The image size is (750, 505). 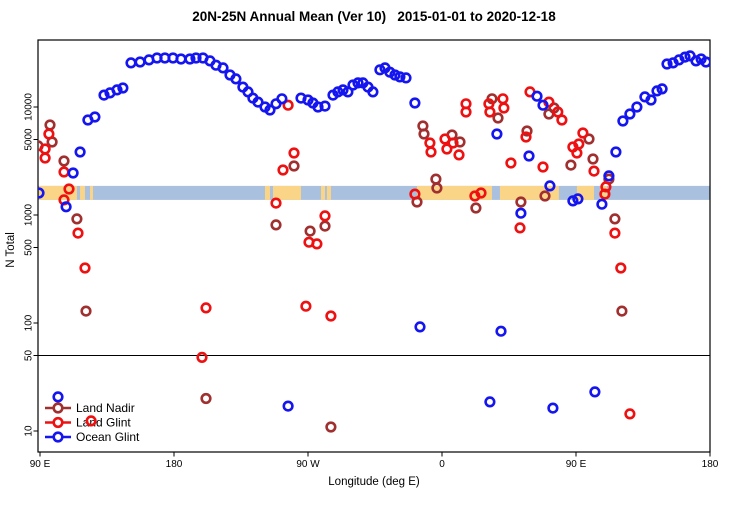 I want to click on legend-marker-land-nadir, so click(x=58, y=408).